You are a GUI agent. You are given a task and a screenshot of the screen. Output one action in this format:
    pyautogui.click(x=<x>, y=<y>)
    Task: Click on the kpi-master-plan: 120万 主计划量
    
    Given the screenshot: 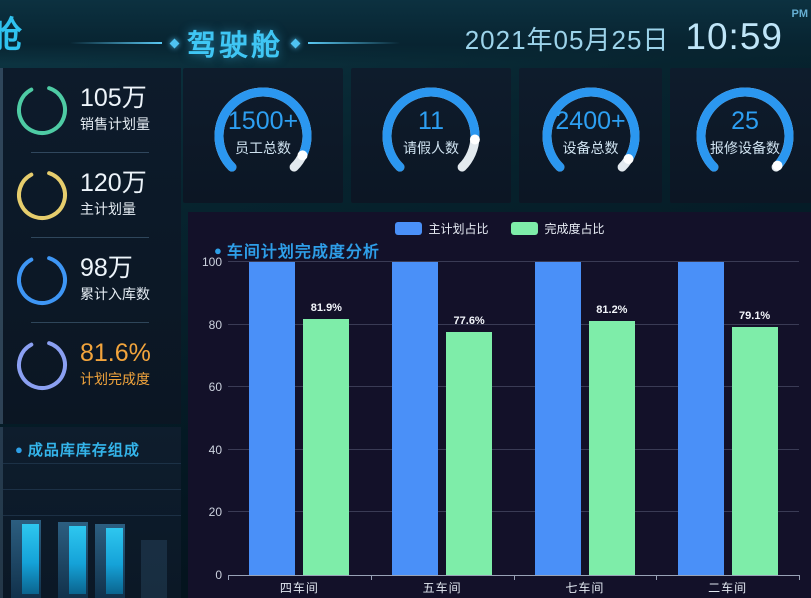 What is the action you would take?
    pyautogui.click(x=92, y=195)
    